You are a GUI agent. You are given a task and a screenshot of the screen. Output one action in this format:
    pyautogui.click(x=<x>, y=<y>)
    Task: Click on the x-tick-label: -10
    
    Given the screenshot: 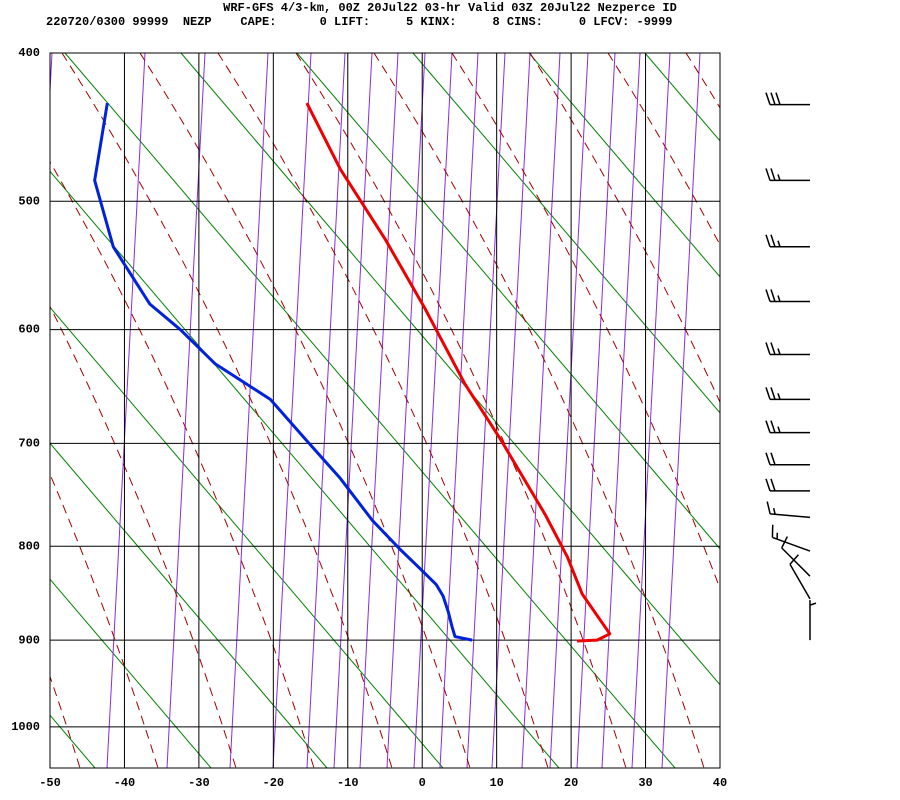 What is the action you would take?
    pyautogui.click(x=348, y=783)
    